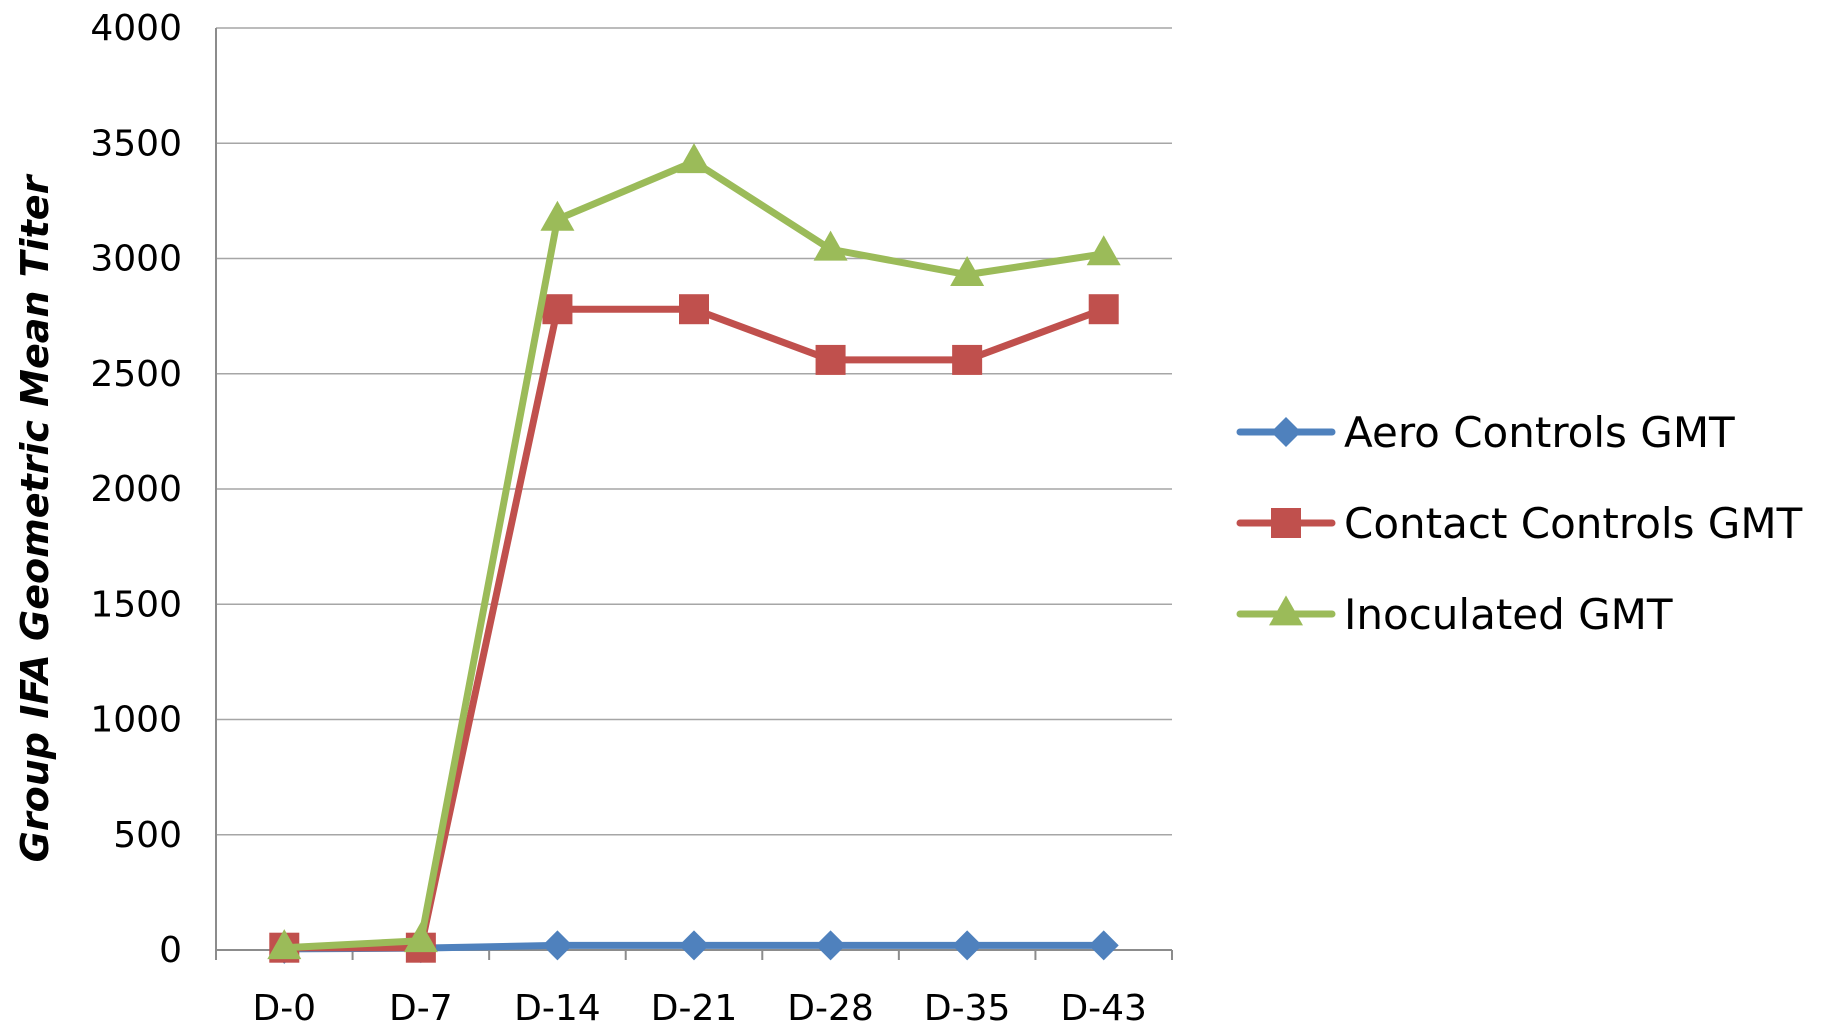  What do you see at coordinates (35, 517) in the screenshot?
I see `y-axis-title: Group IFA Geometric Mean Titer` at bounding box center [35, 517].